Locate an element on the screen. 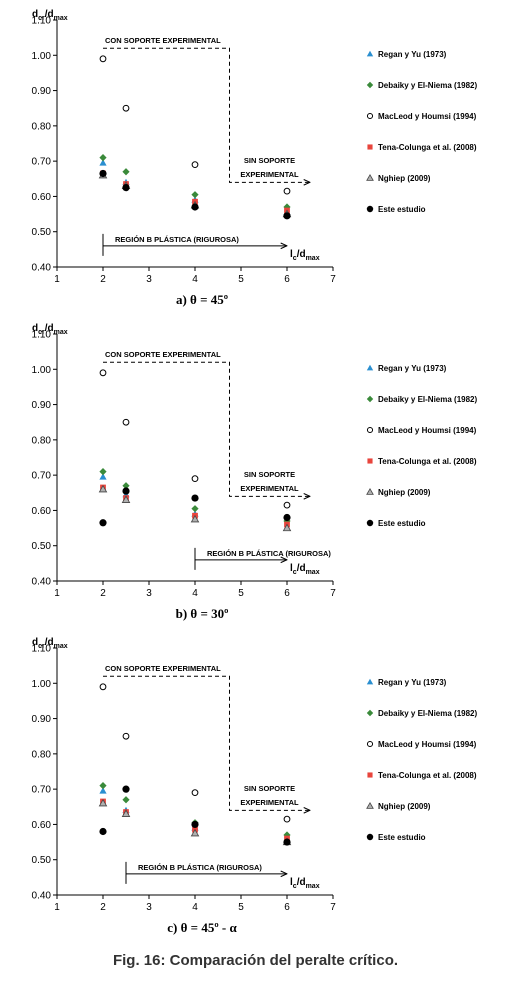 The height and width of the screenshot is (983, 511). x-tick-label: 7 is located at coordinates (333, 907).